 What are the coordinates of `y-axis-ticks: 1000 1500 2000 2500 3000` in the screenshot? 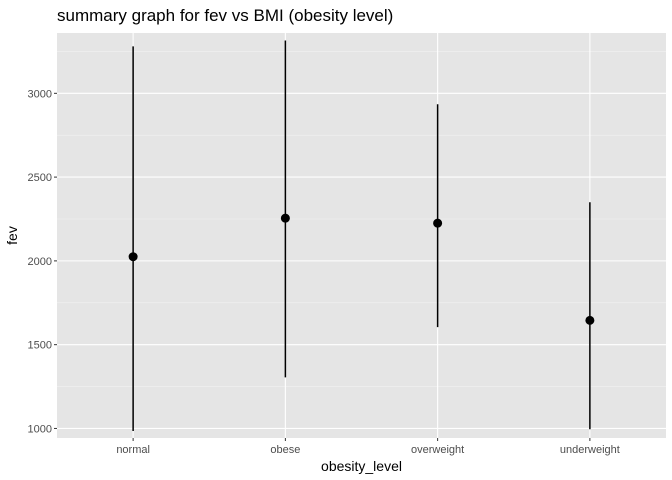 It's located at (42, 261).